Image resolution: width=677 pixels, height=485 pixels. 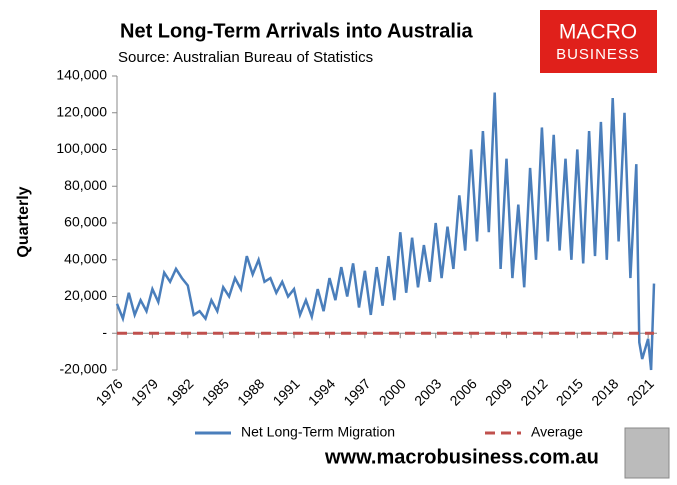 I want to click on logo-box, so click(x=598, y=41).